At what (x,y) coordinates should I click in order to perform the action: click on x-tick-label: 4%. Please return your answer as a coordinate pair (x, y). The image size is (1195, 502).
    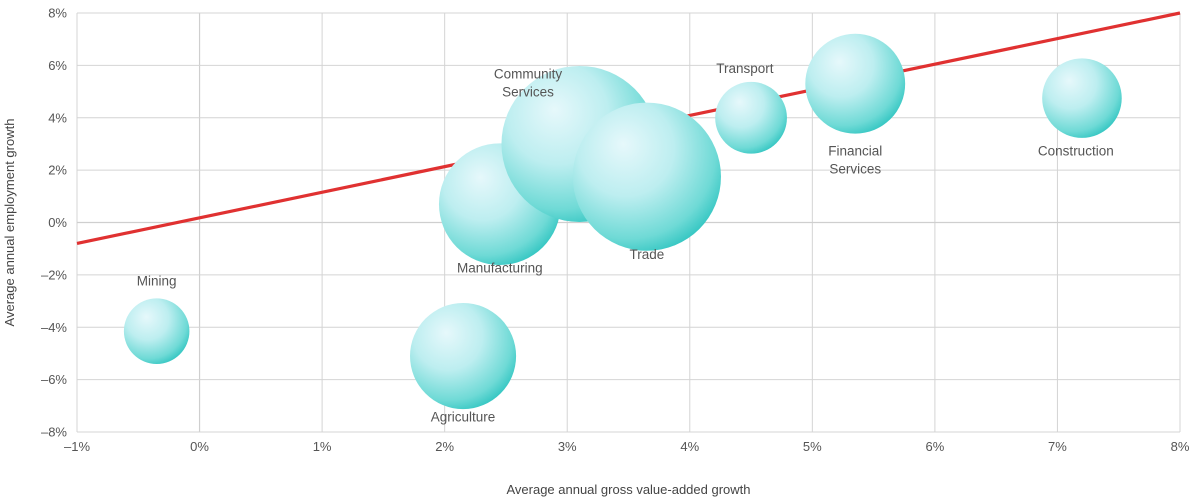
    Looking at the image, I should click on (689, 446).